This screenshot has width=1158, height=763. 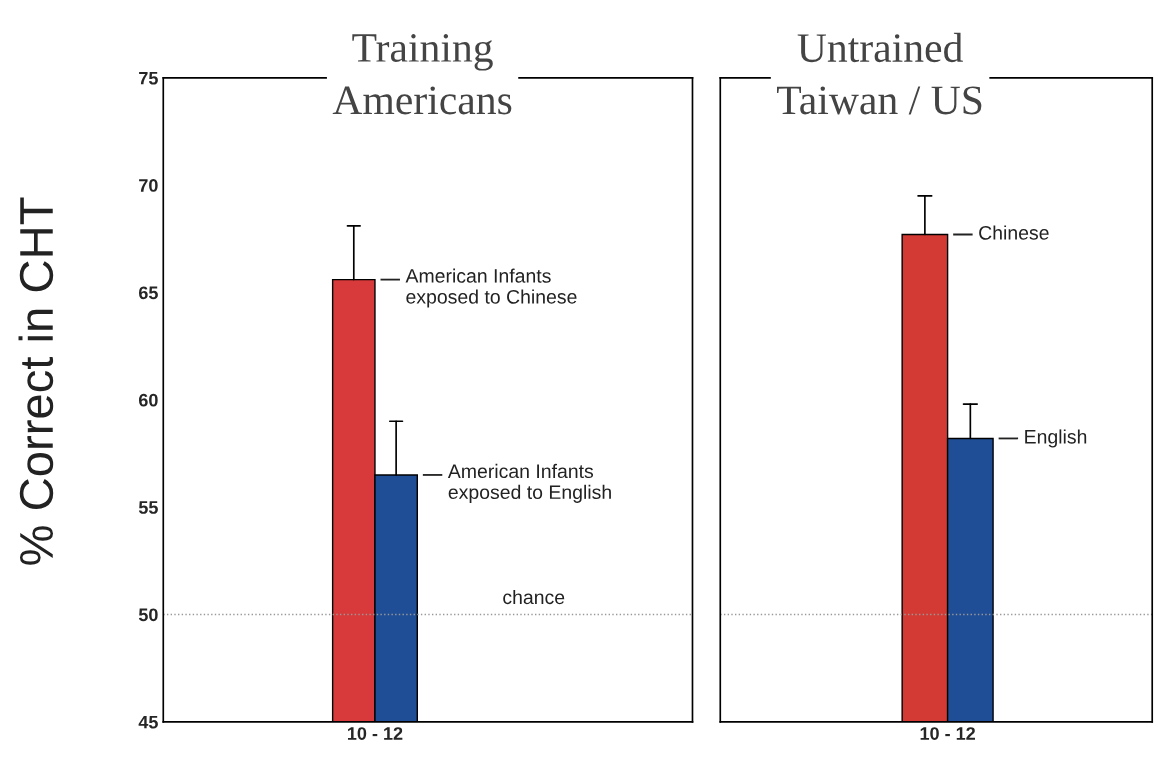 What do you see at coordinates (879, 100) in the screenshot?
I see `chart-subtitle: Taiwan / US` at bounding box center [879, 100].